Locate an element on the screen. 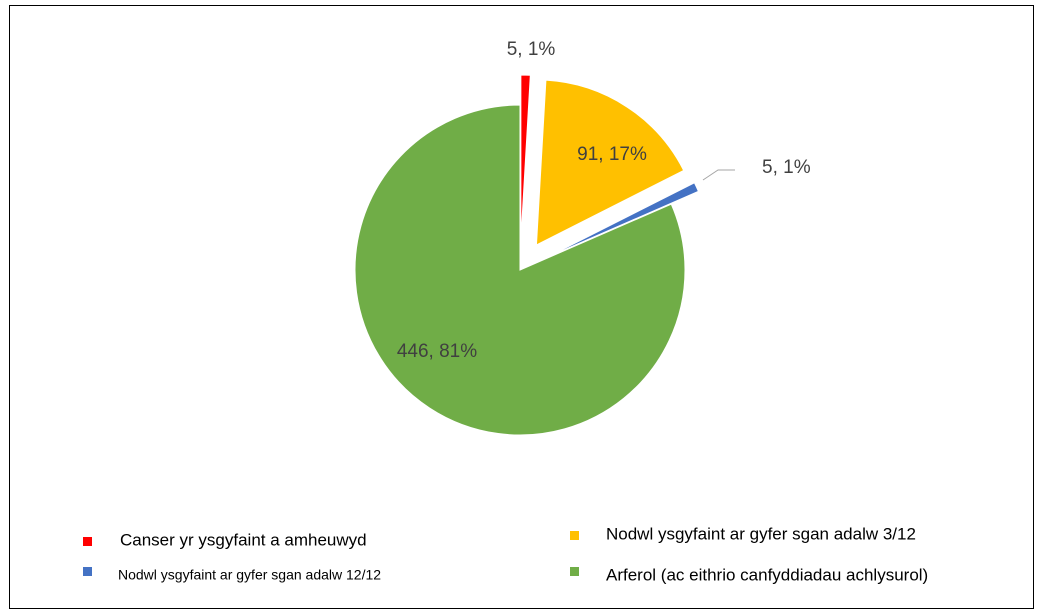  legend-label: Nodwl ysgyfaint ar gyfer sgan adalw 3/12 is located at coordinates (761, 533).